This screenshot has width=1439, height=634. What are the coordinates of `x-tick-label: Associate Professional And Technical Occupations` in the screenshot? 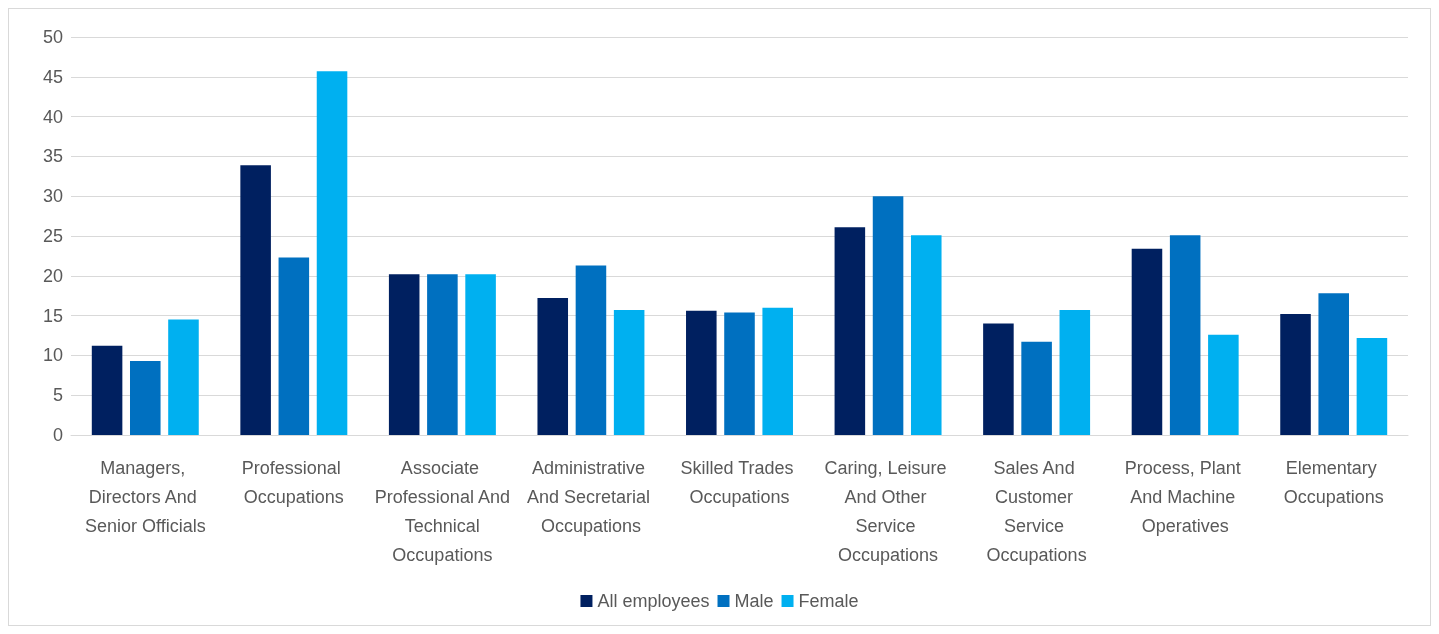 It's located at (442, 511).